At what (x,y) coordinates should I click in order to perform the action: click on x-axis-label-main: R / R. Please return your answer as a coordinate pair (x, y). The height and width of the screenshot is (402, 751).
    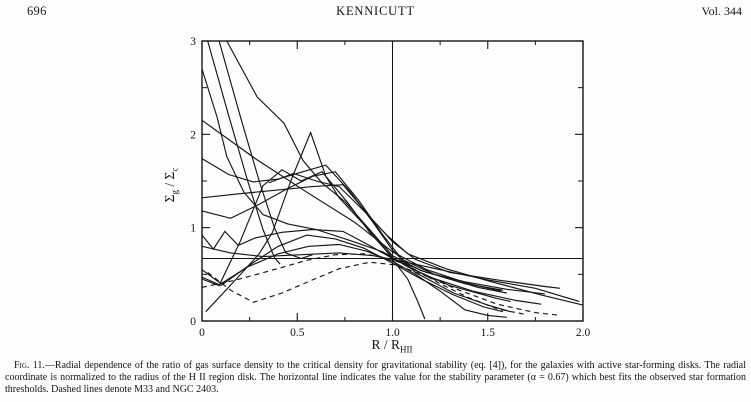
    Looking at the image, I should click on (385, 344).